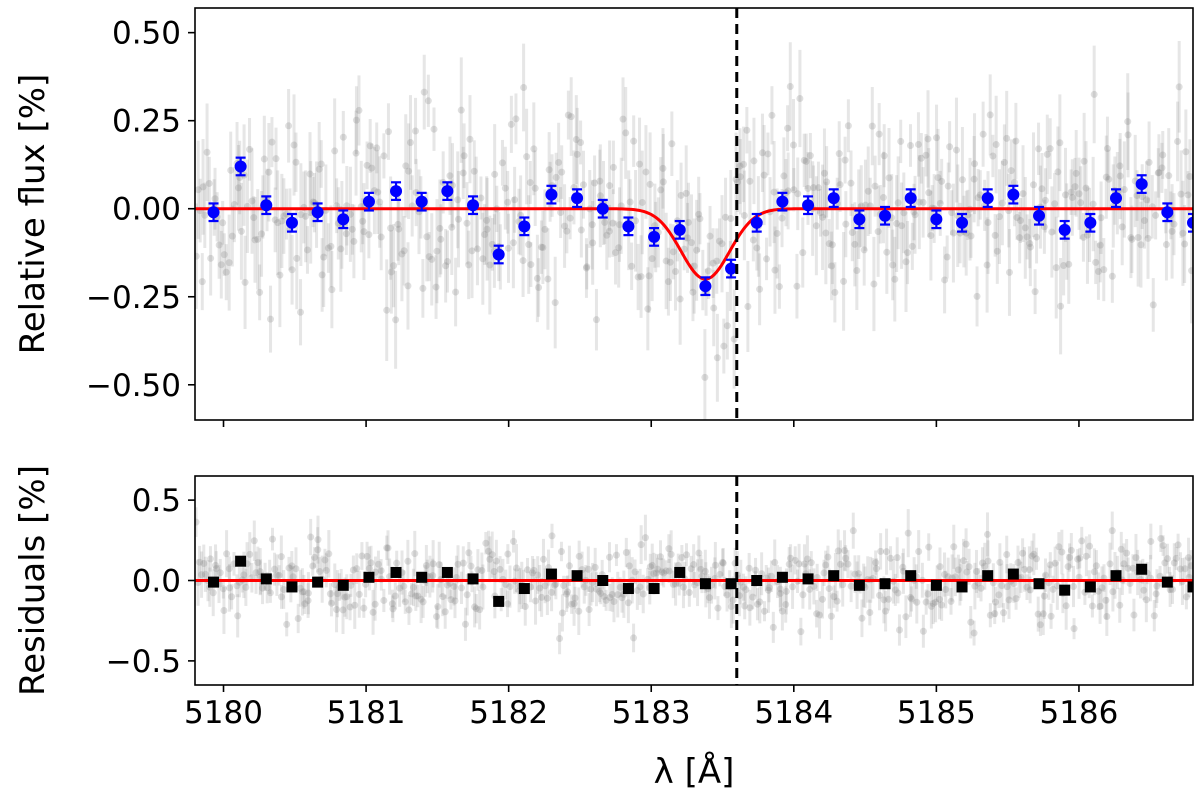 This screenshot has height=800, width=1200. What do you see at coordinates (988, 576) in the screenshot?
I see `residual-point` at bounding box center [988, 576].